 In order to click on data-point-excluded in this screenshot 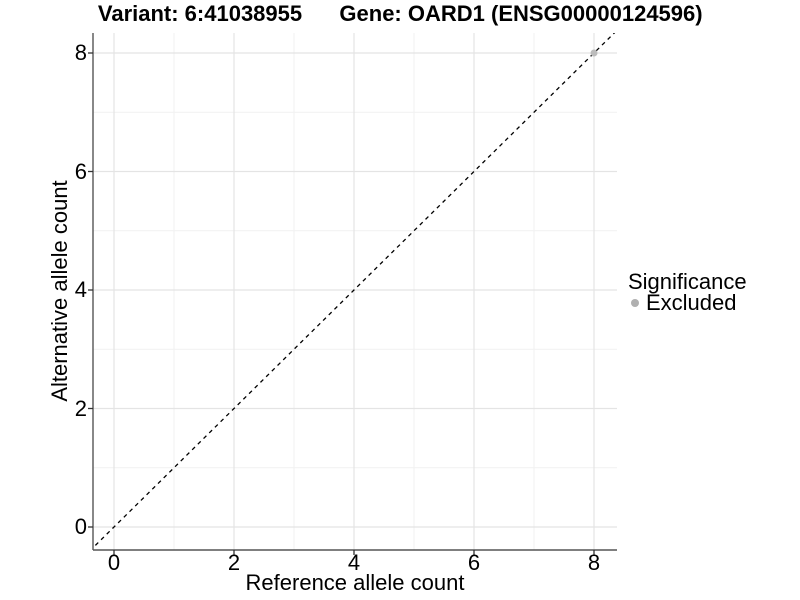, I will do `click(594, 53)`.